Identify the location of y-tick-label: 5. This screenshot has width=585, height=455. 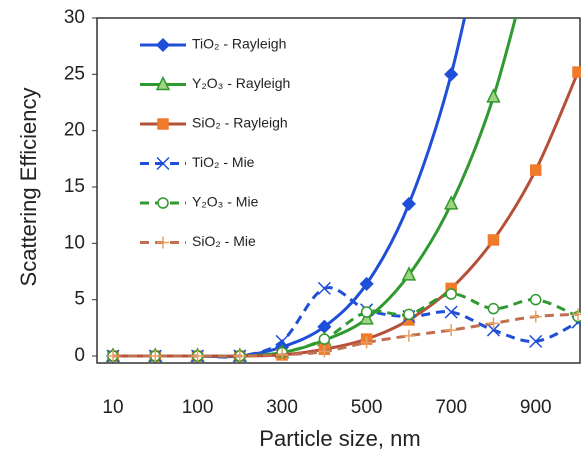
(79, 299).